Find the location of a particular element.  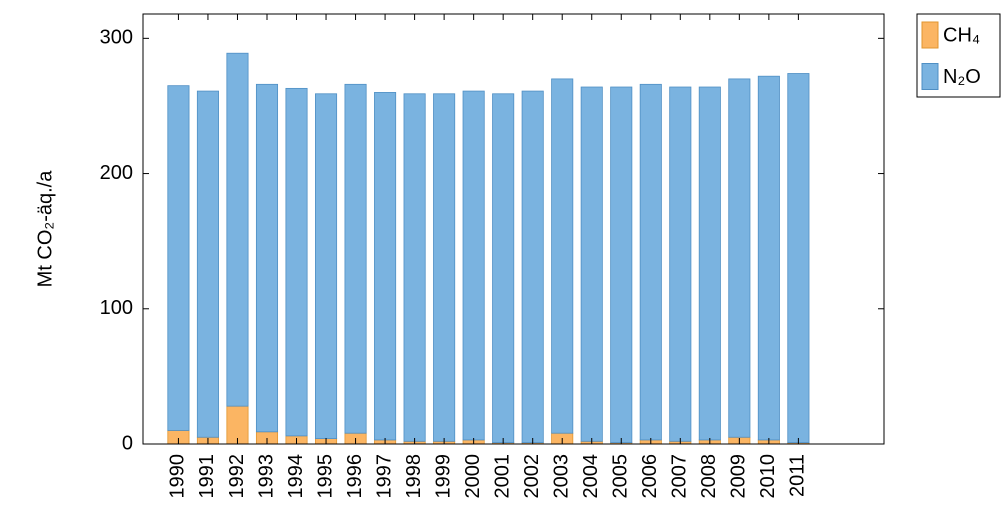

x-tick-label: 1994 is located at coordinates (296, 476).